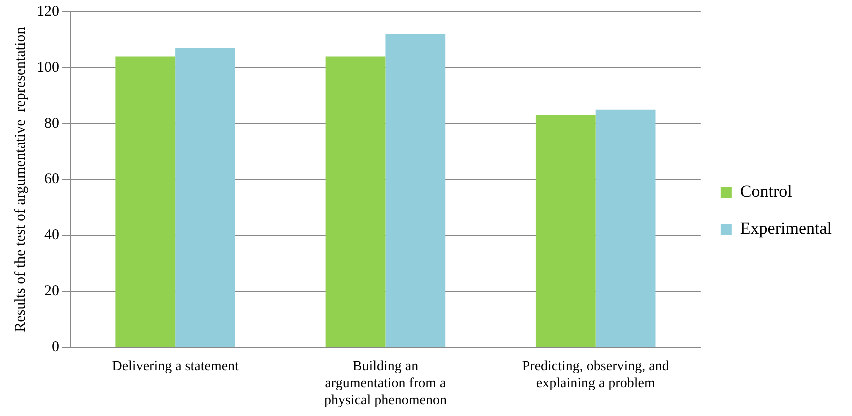  What do you see at coordinates (56, 348) in the screenshot?
I see `y-tick-label: 0` at bounding box center [56, 348].